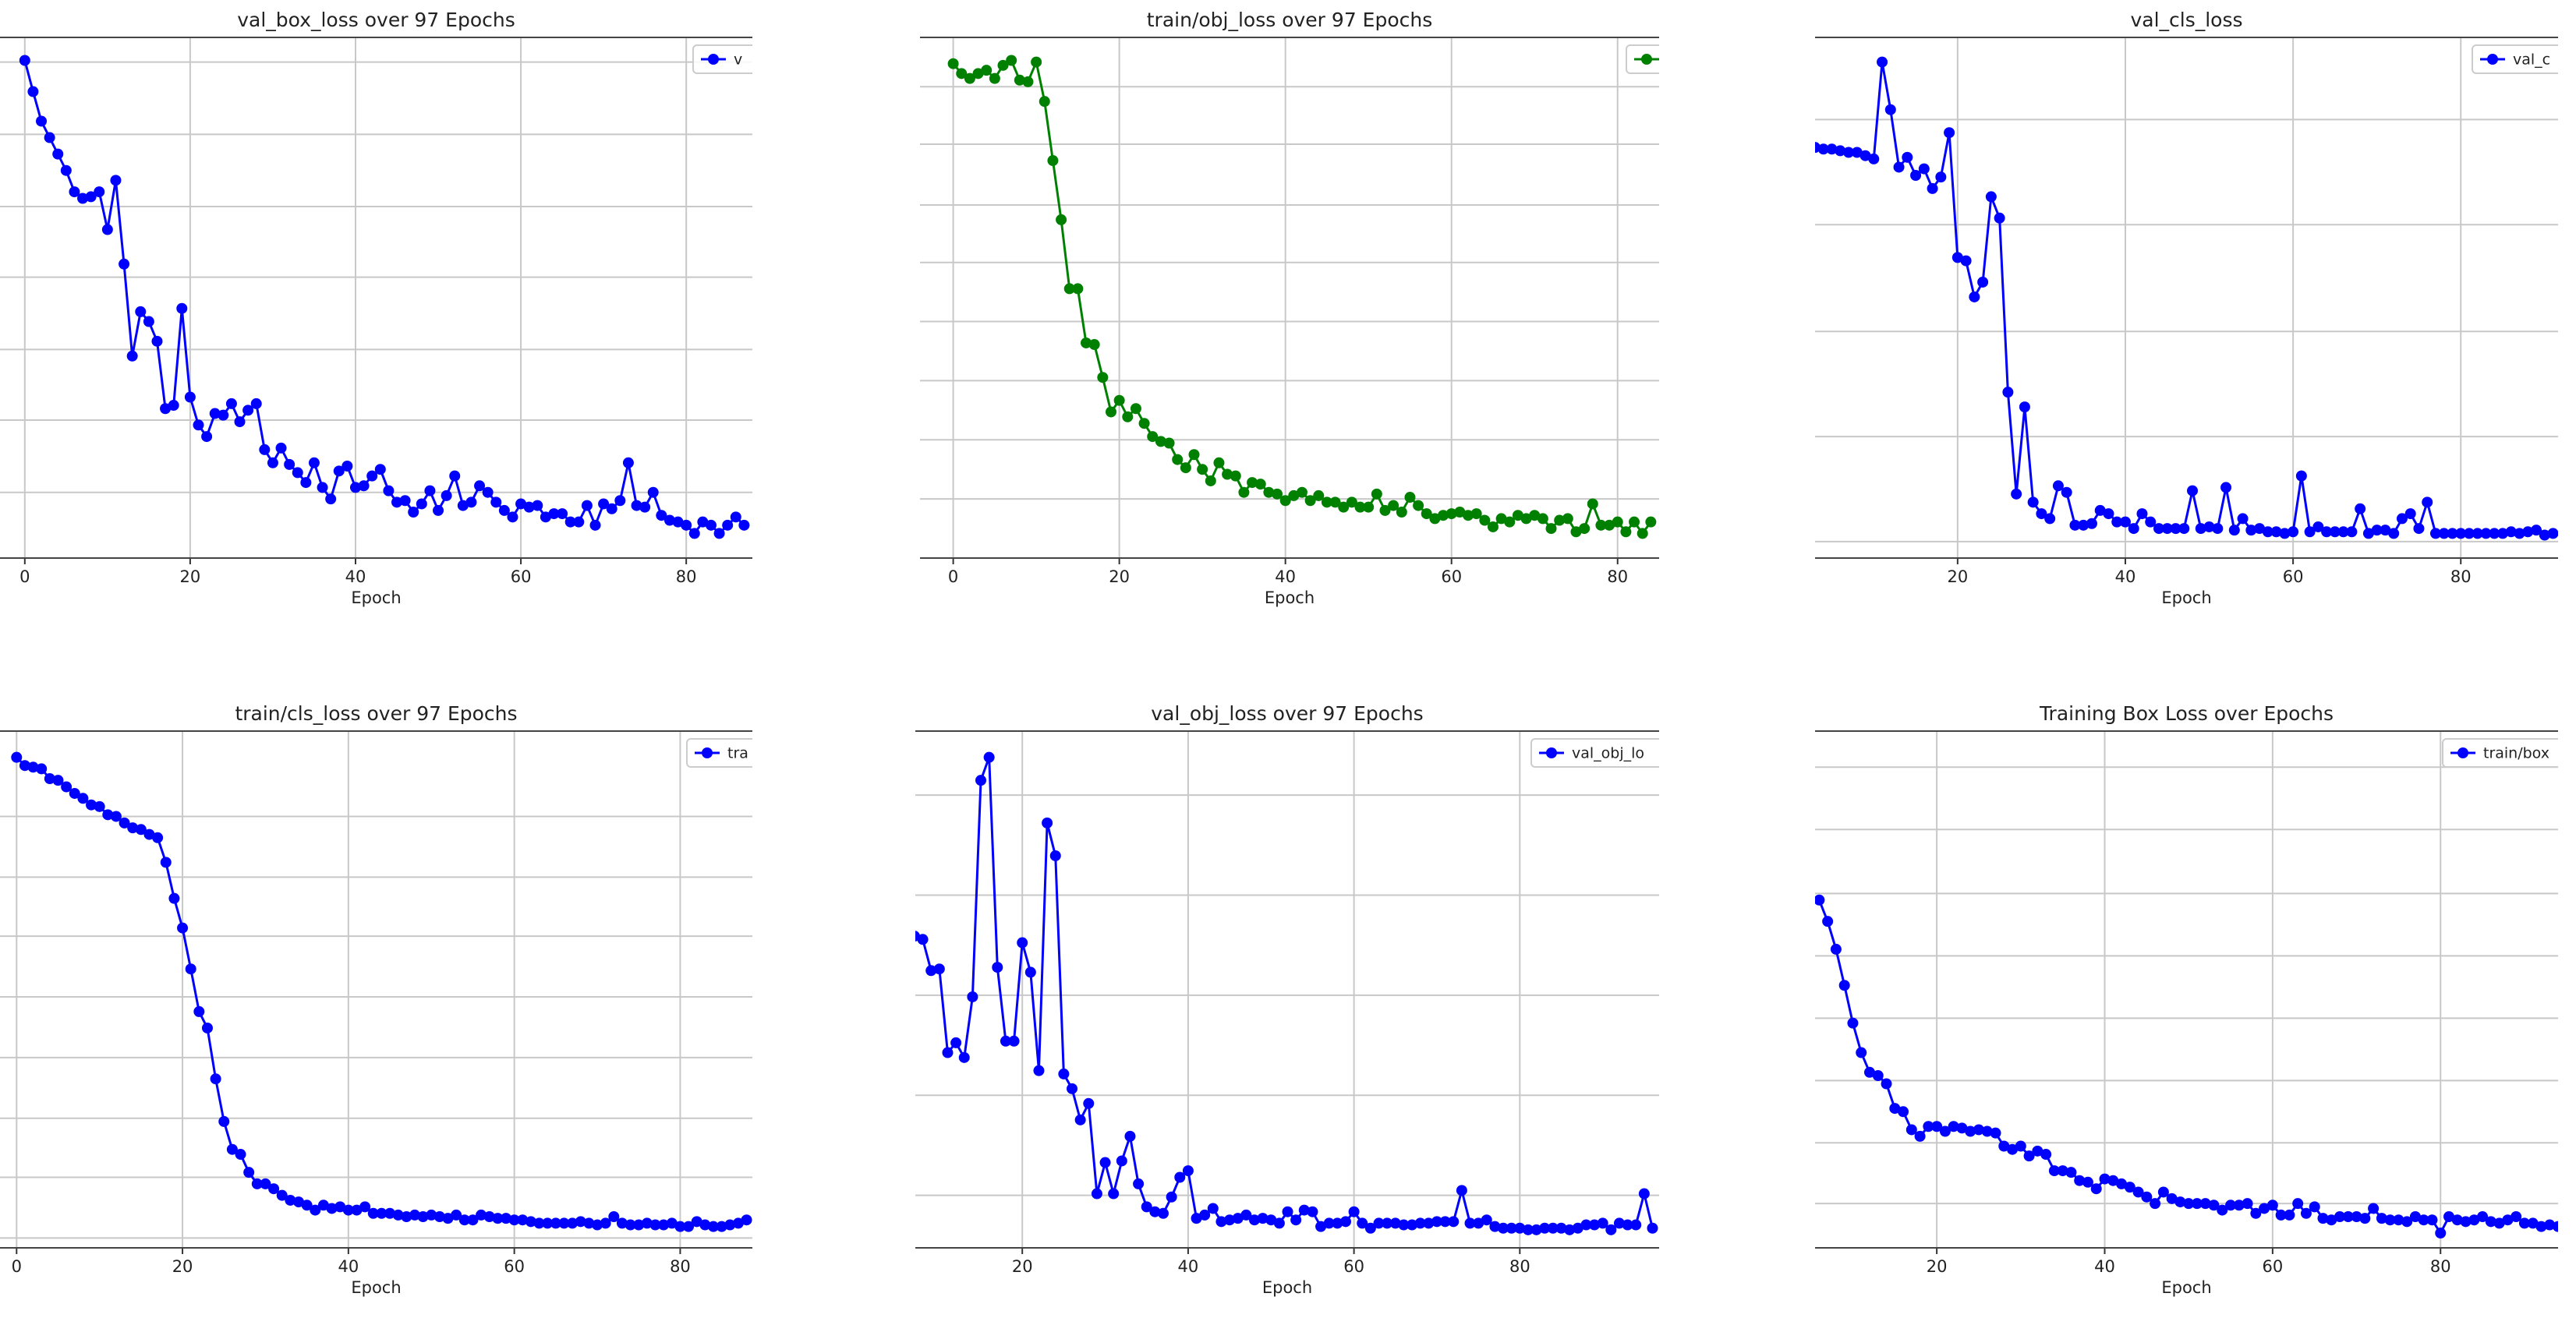 Image resolution: width=2576 pixels, height=1325 pixels. What do you see at coordinates (2104, 1266) in the screenshot?
I see `x-tick-label: 40` at bounding box center [2104, 1266].